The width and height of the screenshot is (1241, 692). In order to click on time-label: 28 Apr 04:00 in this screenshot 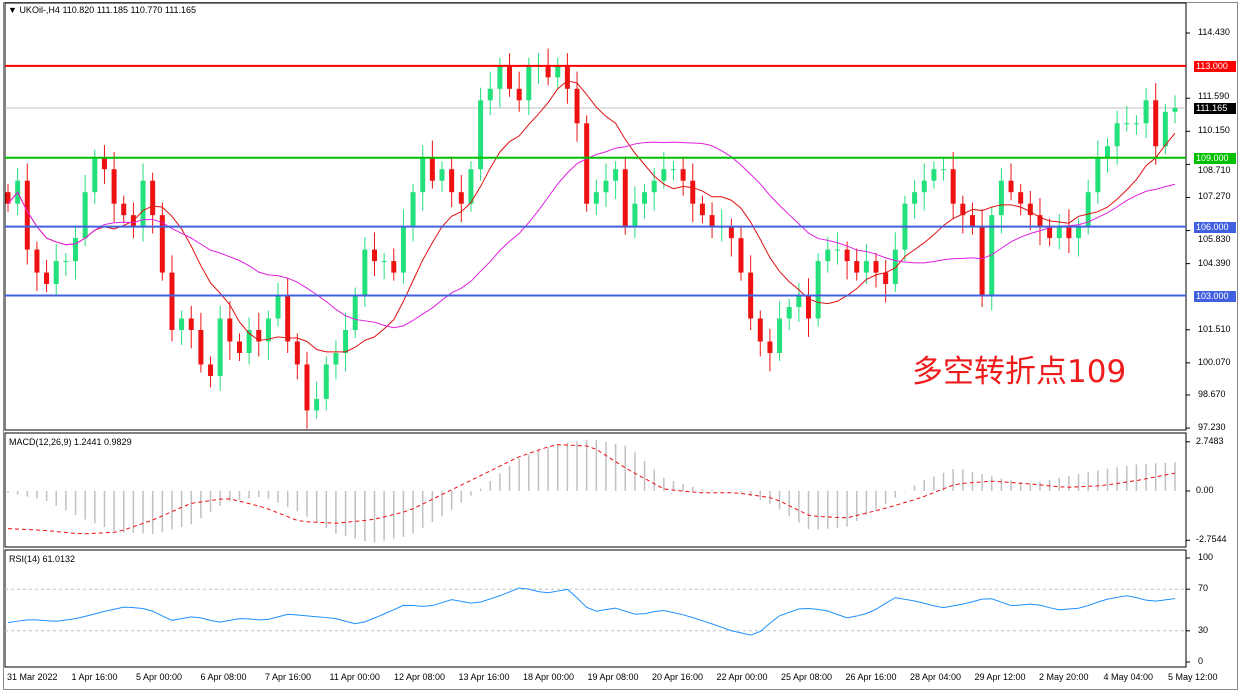, I will do `click(936, 677)`.